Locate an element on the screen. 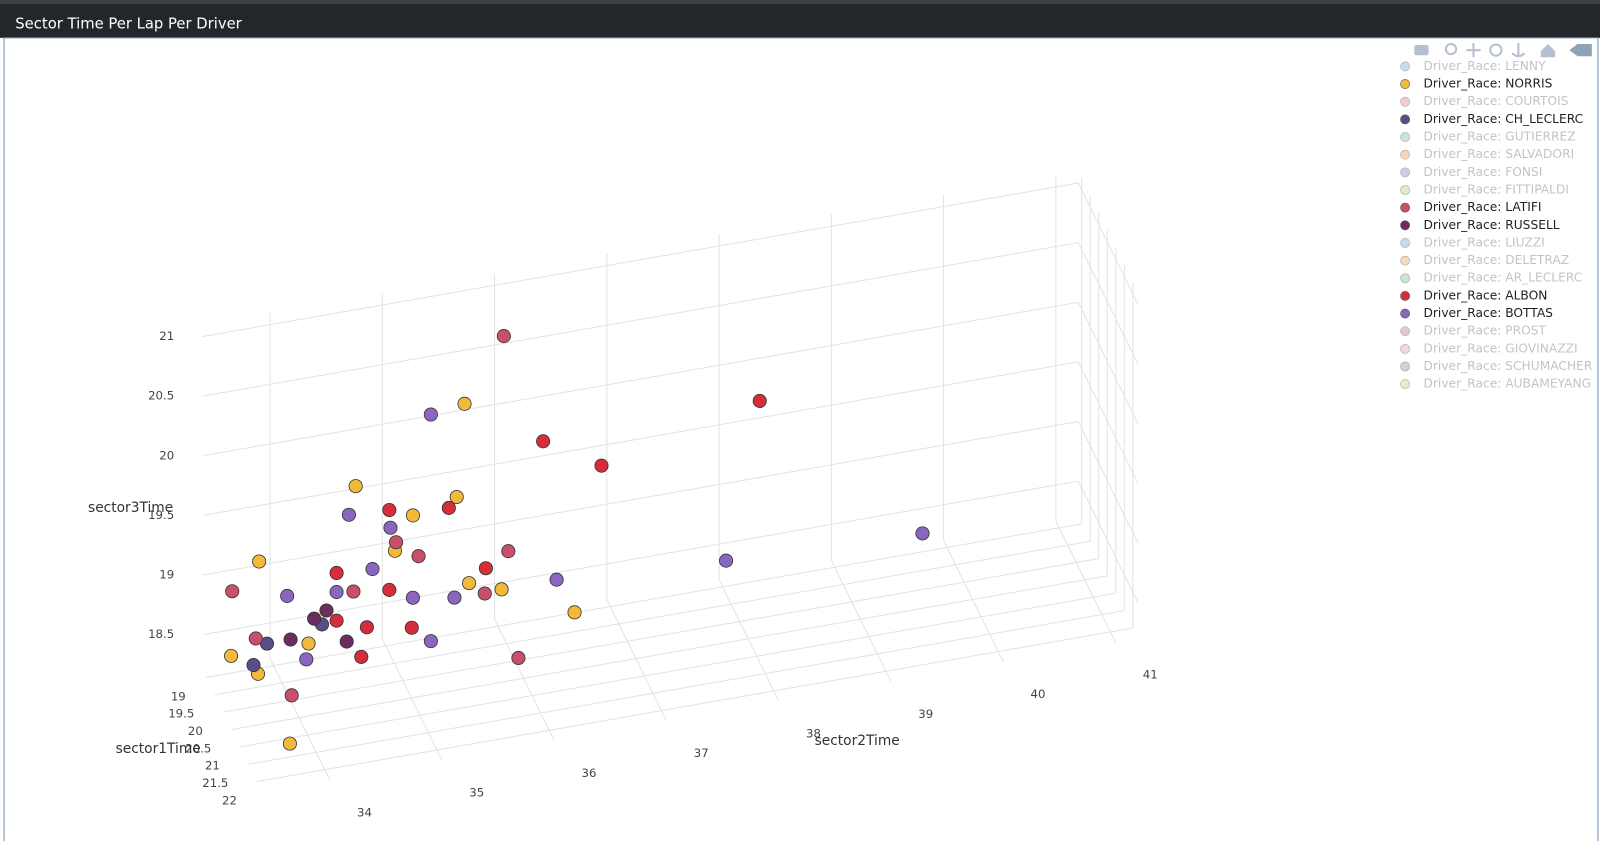 The height and width of the screenshot is (841, 1600). hover-button is located at coordinates (1580, 50).